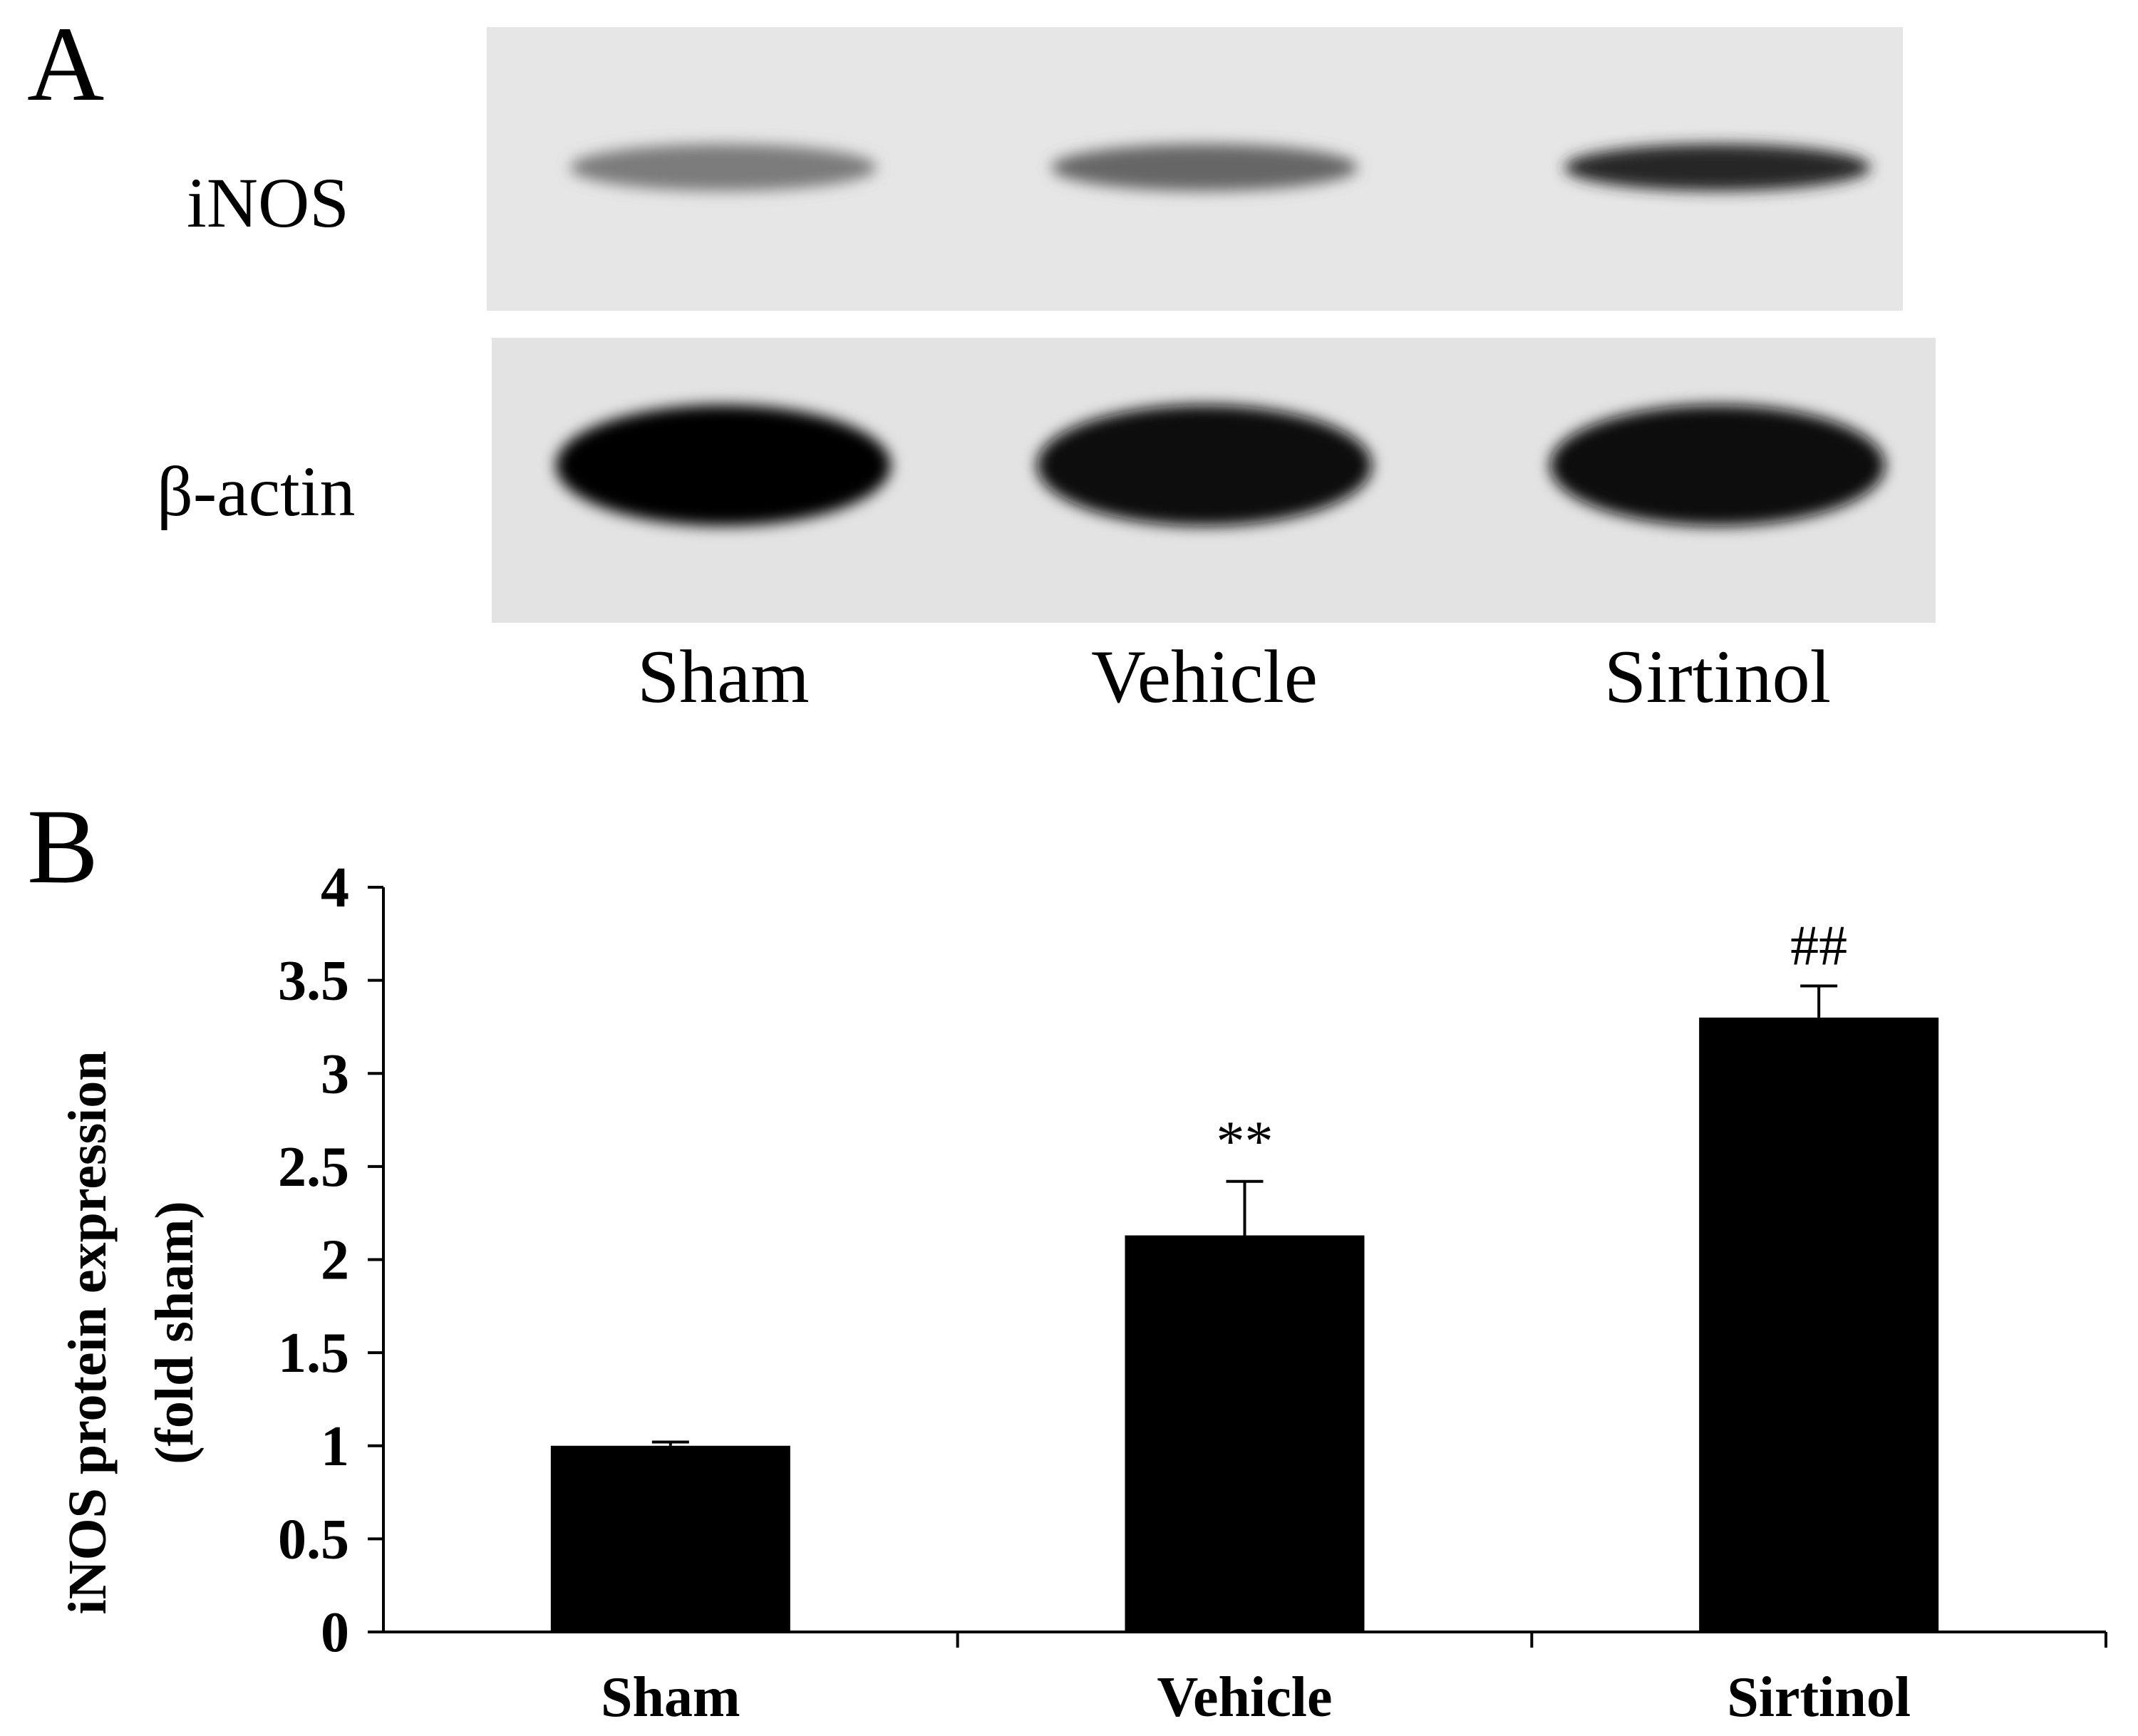 The height and width of the screenshot is (1736, 2138). What do you see at coordinates (88, 1332) in the screenshot?
I see `y-axis-title-line-1: iNOS protein expression` at bounding box center [88, 1332].